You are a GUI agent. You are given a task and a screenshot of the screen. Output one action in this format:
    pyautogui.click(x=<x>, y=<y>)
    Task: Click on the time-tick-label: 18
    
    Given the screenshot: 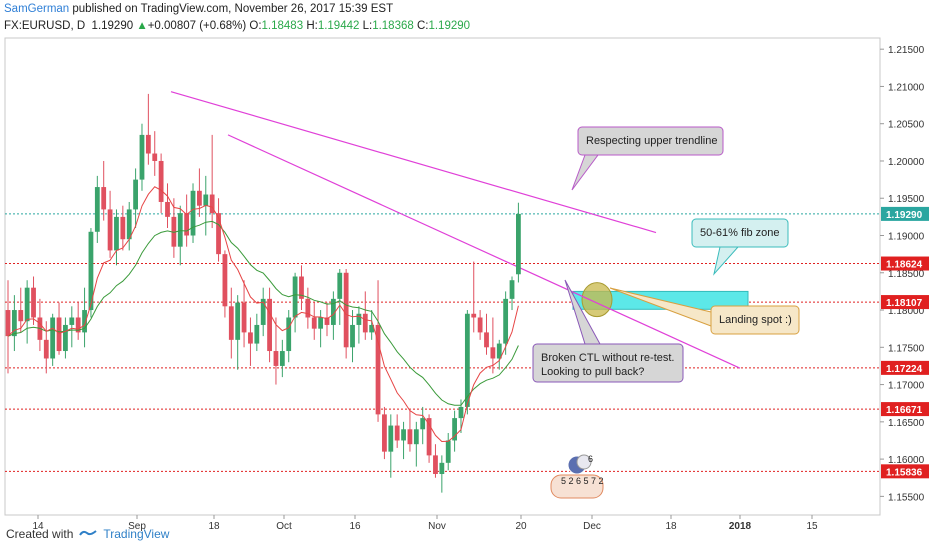 What is the action you would take?
    pyautogui.click(x=214, y=526)
    